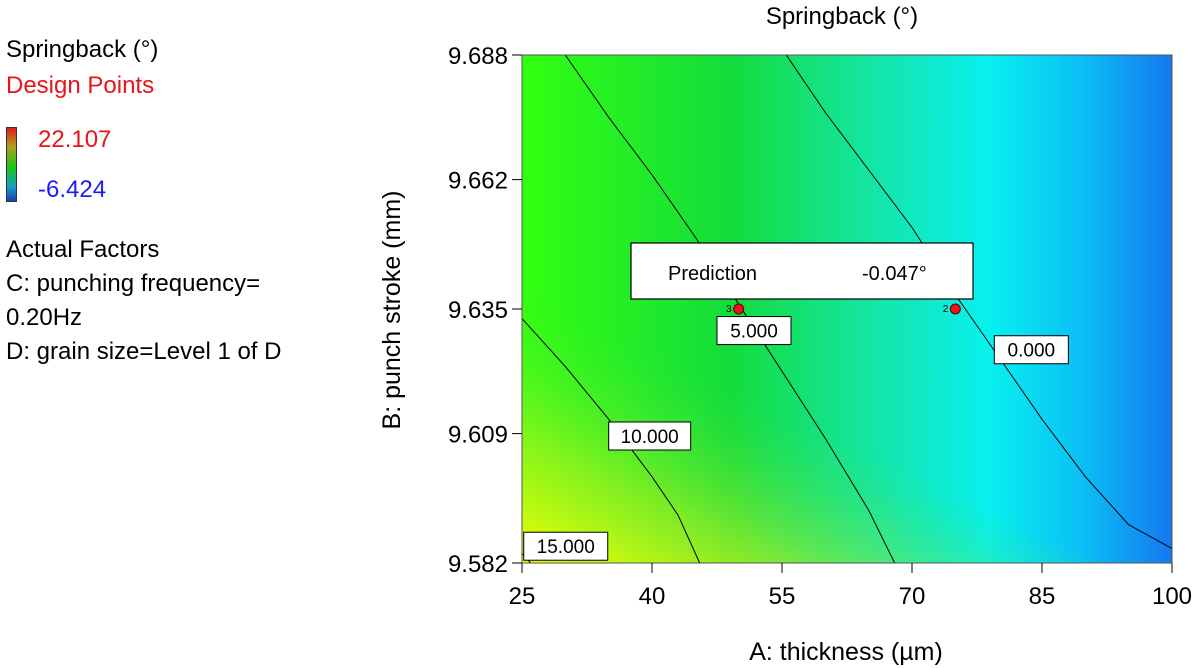 The image size is (1200, 668). I want to click on svg-text: 10.000, so click(650, 437).